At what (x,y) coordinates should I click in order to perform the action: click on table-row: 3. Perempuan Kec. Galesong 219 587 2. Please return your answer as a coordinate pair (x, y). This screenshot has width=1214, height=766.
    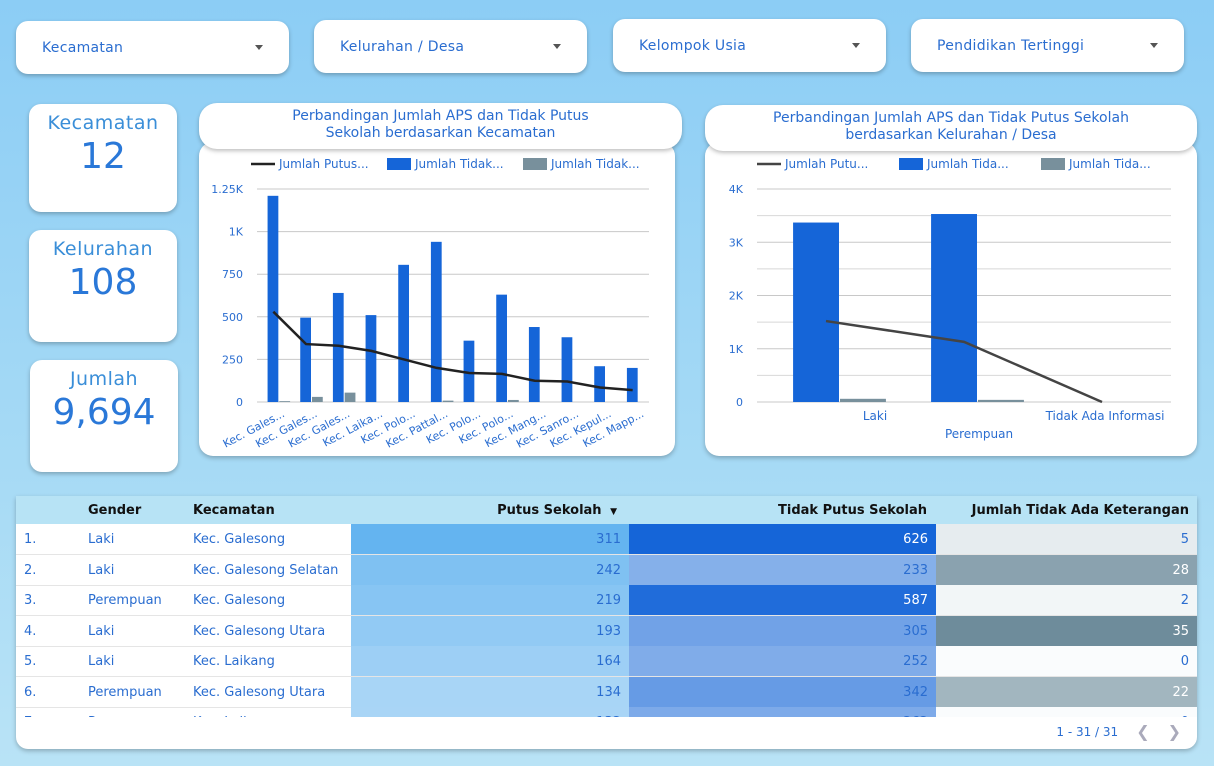
    Looking at the image, I should click on (606, 600).